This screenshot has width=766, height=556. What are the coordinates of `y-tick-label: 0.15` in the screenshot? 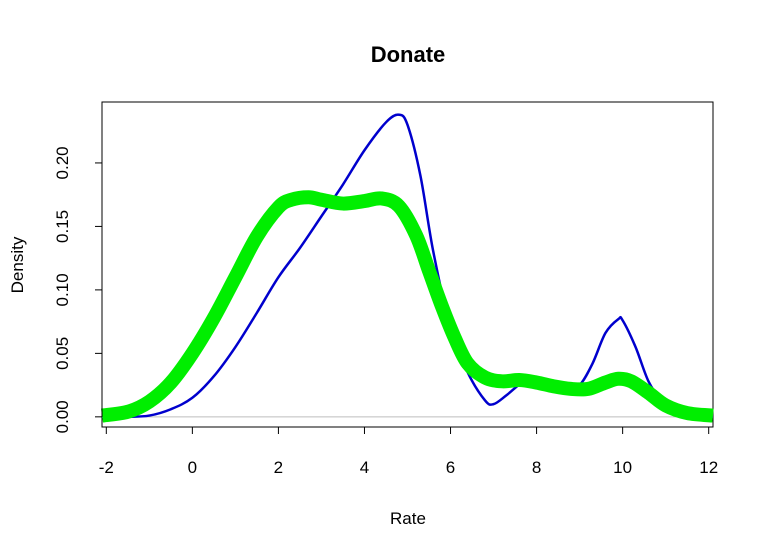 It's located at (62, 226).